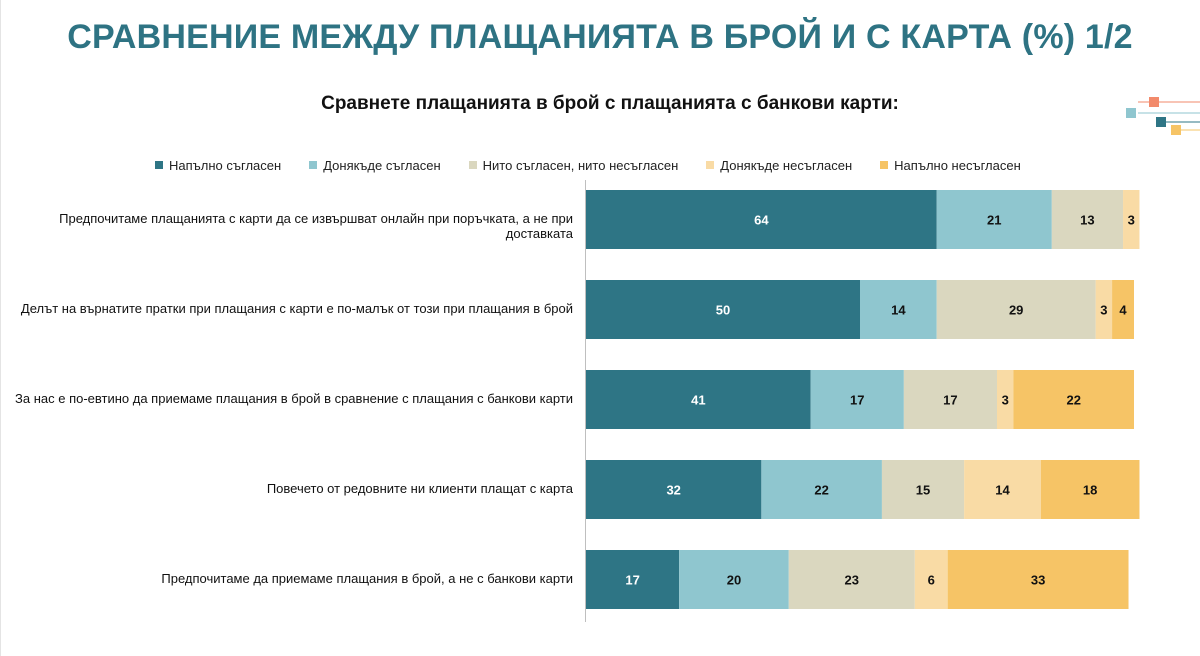 The height and width of the screenshot is (656, 1200). I want to click on bar-value-label-4-1: 20, so click(734, 580).